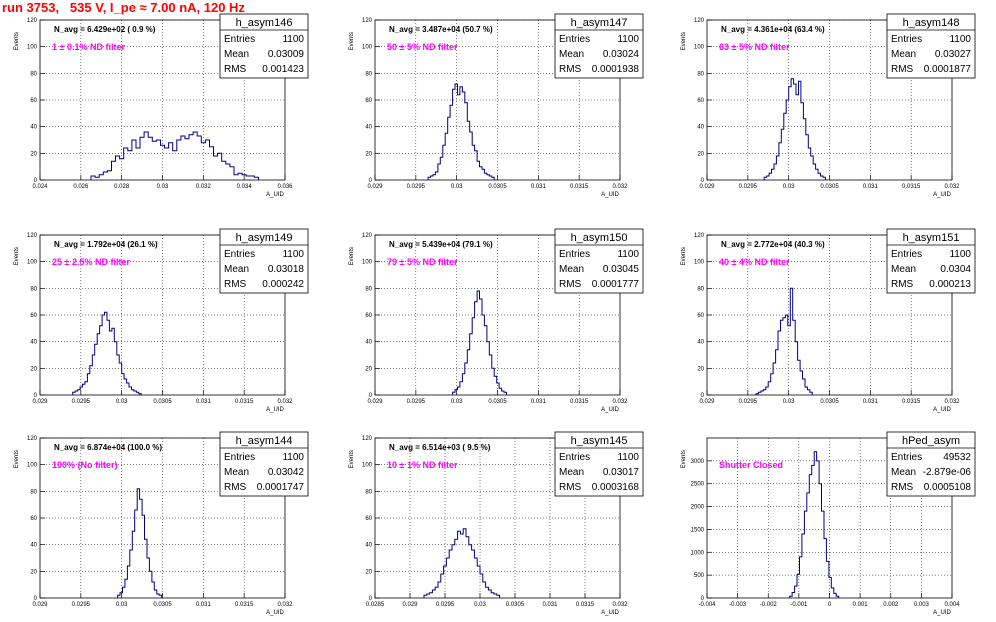  What do you see at coordinates (616, 69) in the screenshot?
I see `stat-value: 0.0001938` at bounding box center [616, 69].